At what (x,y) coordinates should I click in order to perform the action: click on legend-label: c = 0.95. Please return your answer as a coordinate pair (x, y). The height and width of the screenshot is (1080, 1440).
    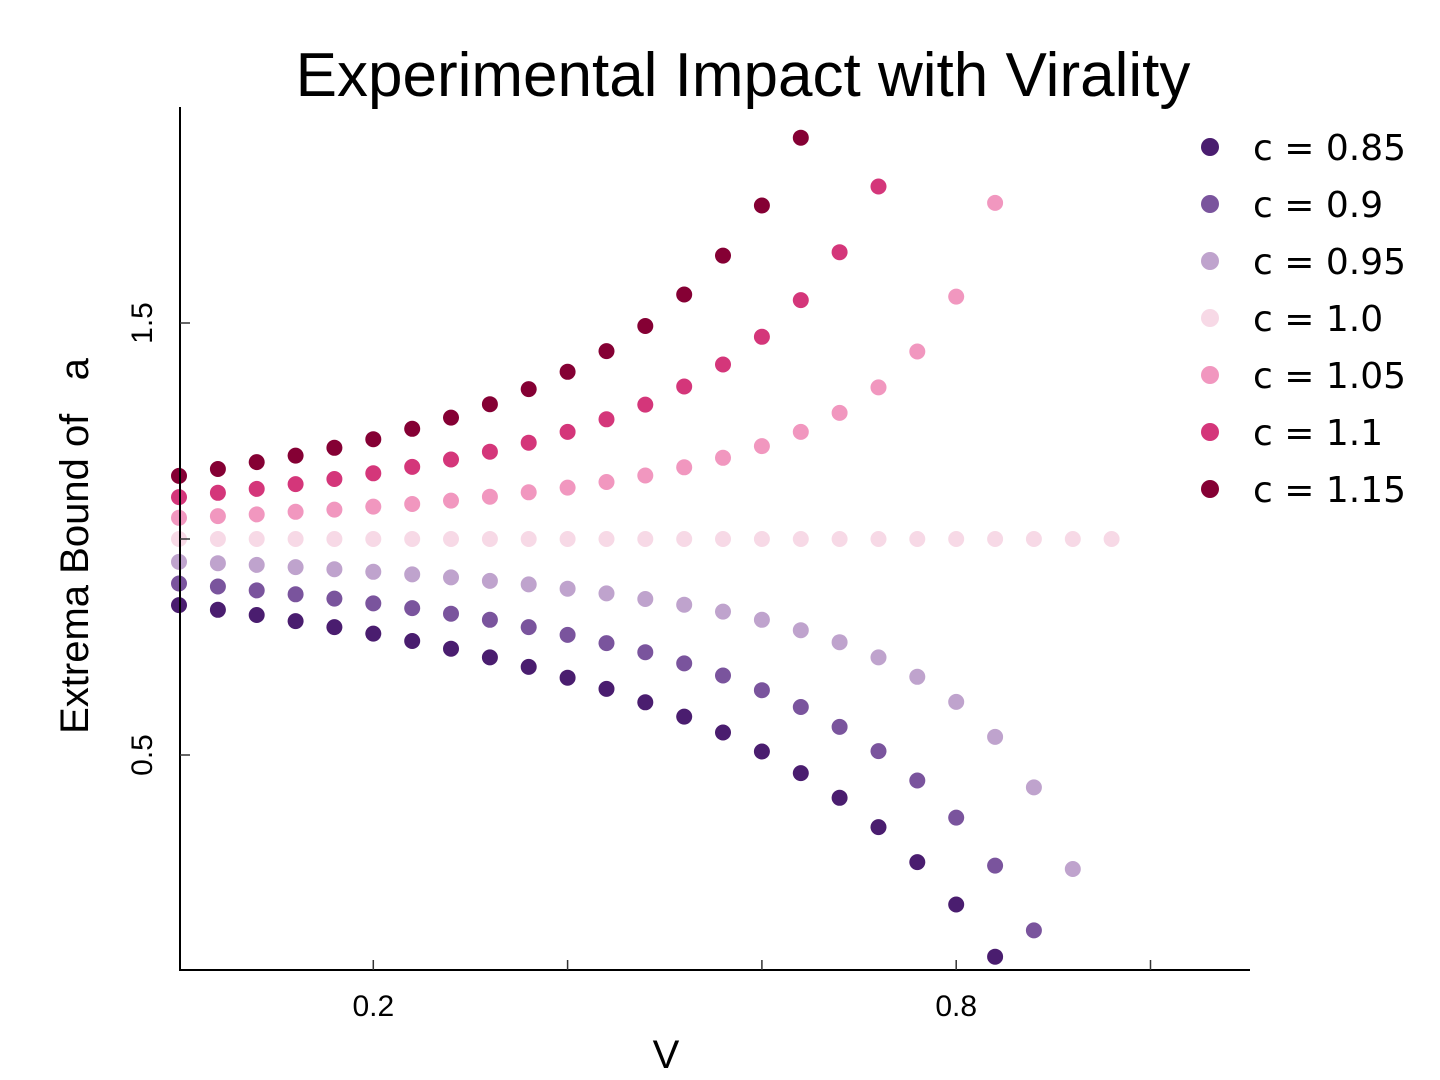
    Looking at the image, I should click on (1329, 262).